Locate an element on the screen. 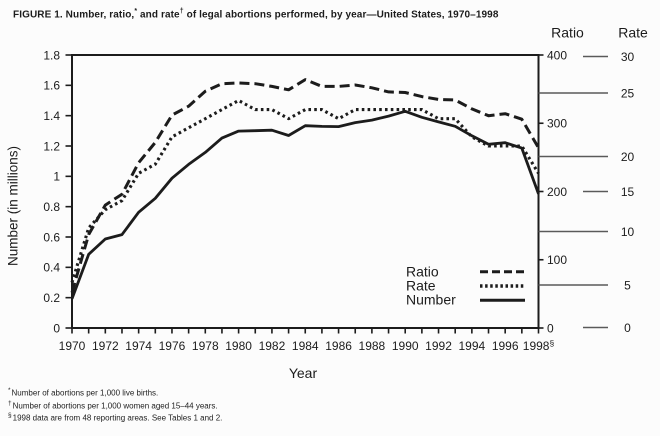  ratio-axis: 0 100 200 300 400 is located at coordinates (552, 191).